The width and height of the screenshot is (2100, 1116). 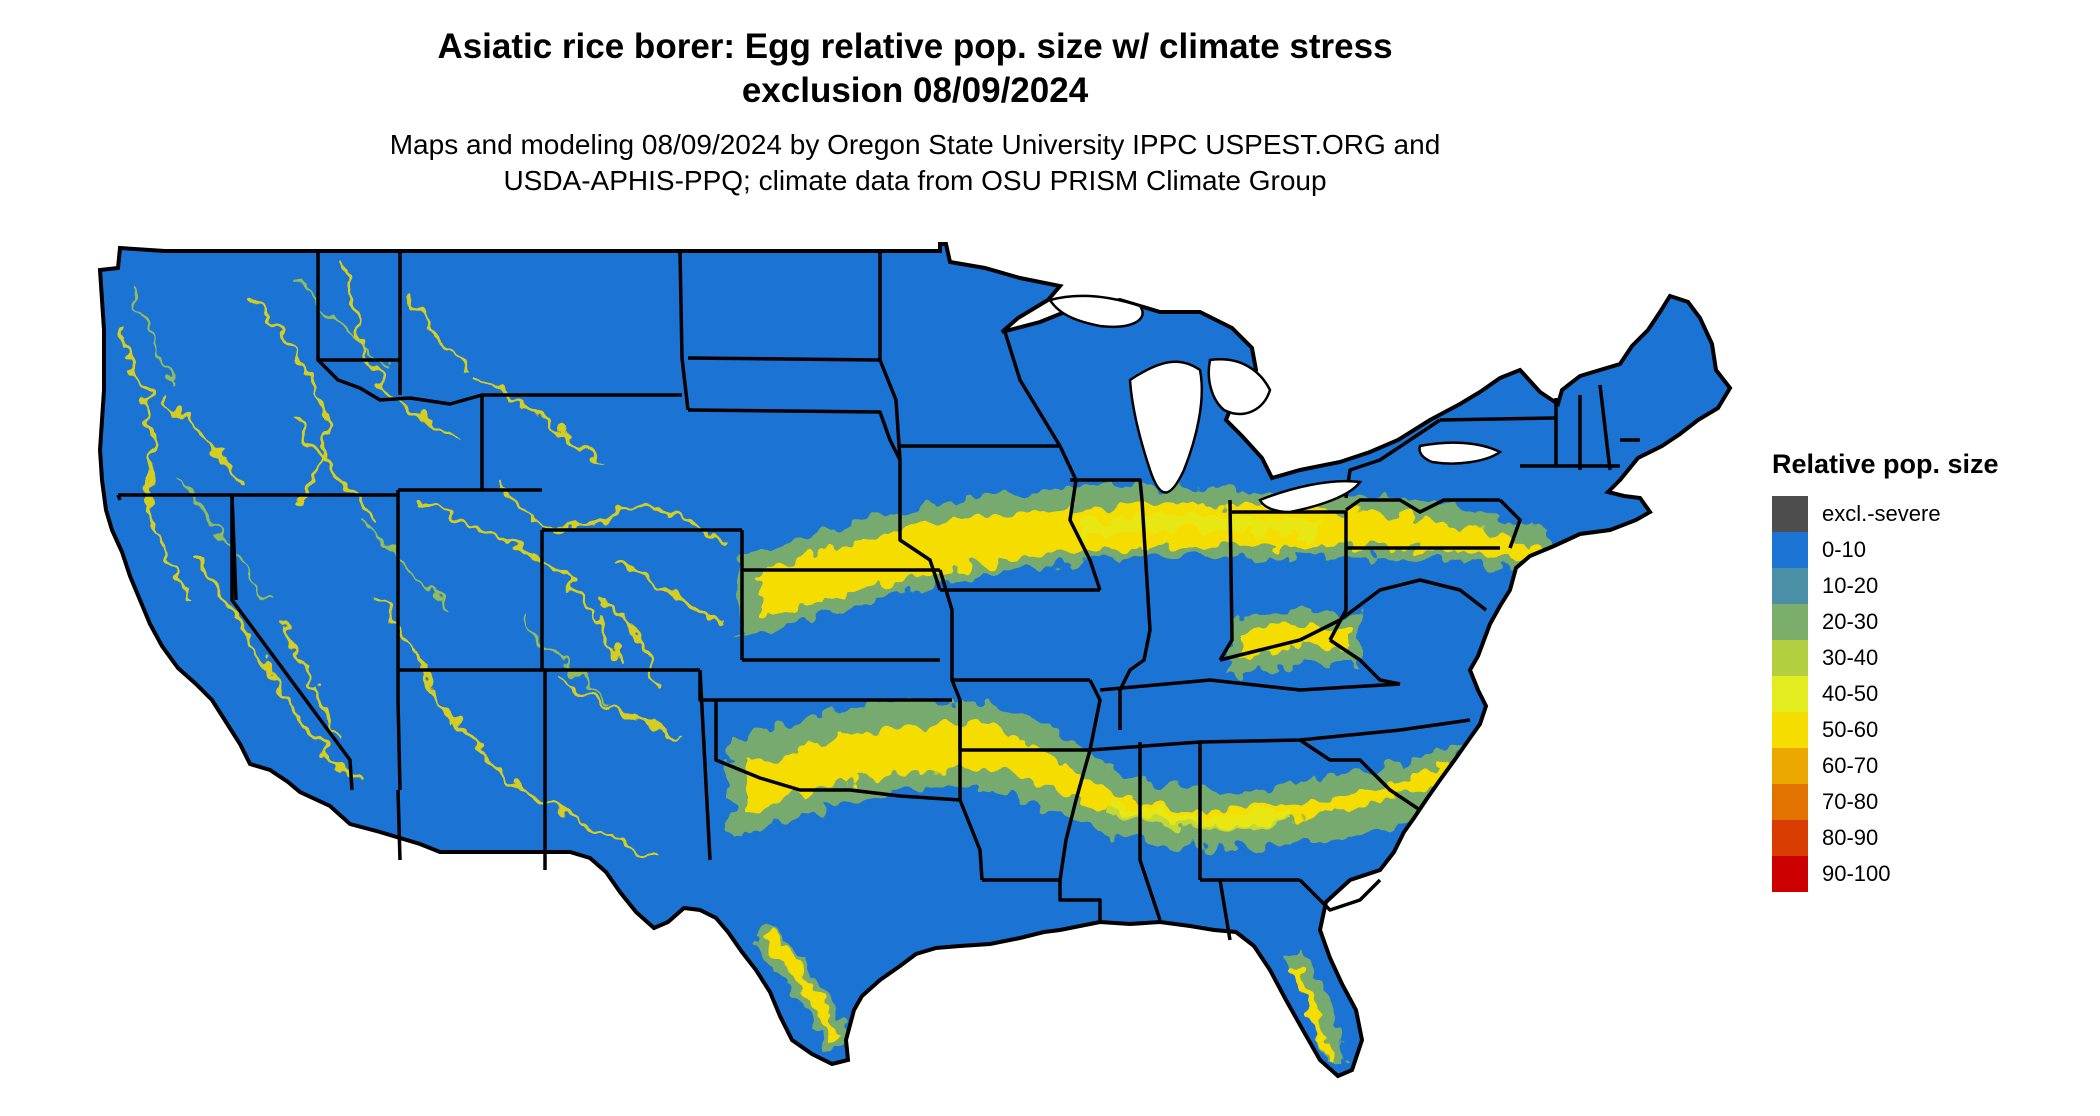 What do you see at coordinates (1885, 464) in the screenshot?
I see `legend-title: Relative pop. size` at bounding box center [1885, 464].